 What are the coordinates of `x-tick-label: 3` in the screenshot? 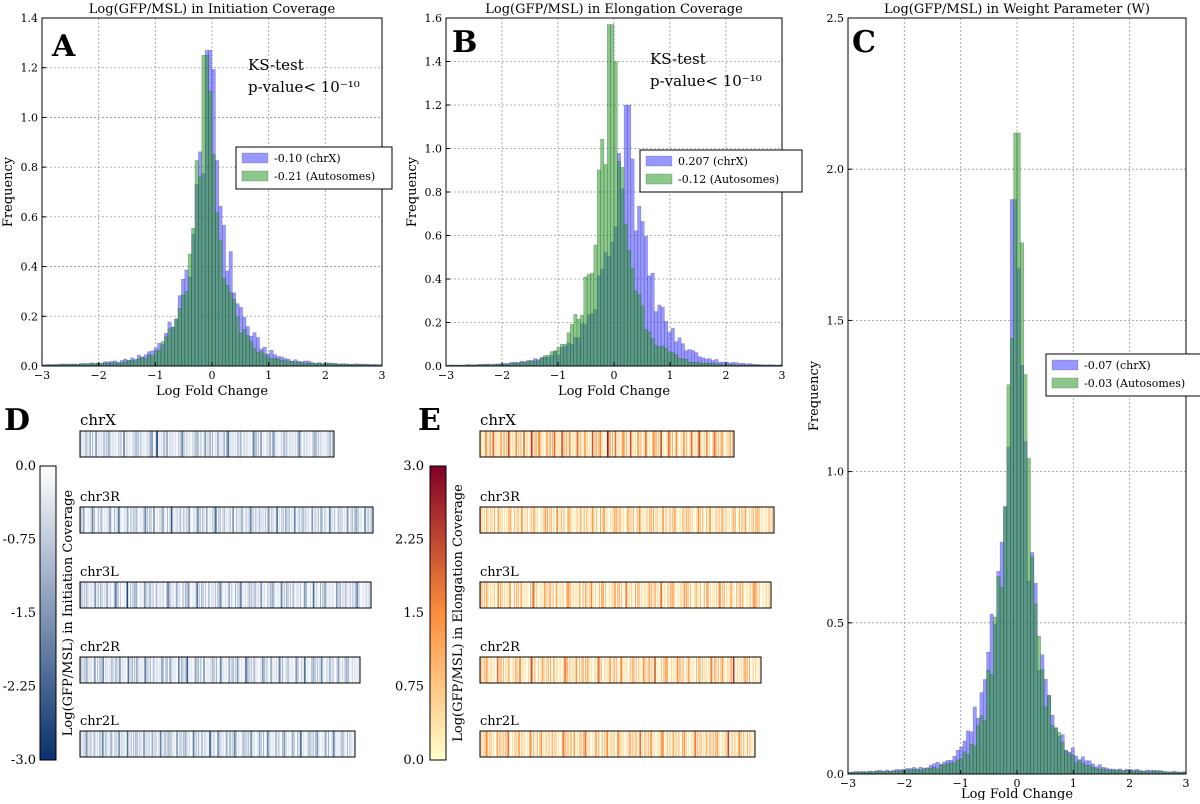 It's located at (382, 375).